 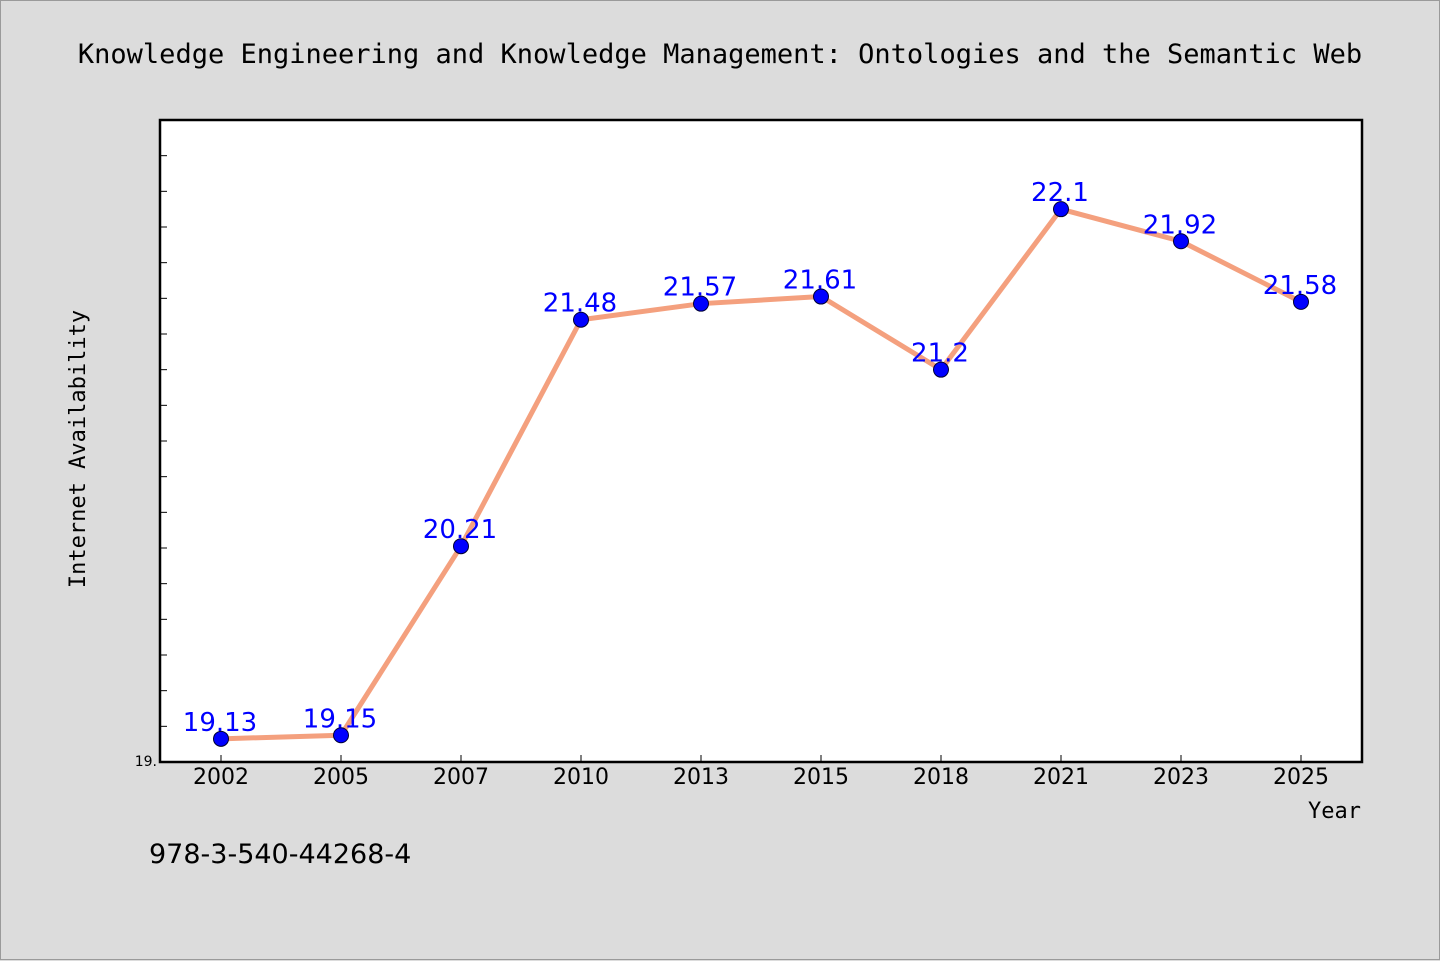 What do you see at coordinates (221, 777) in the screenshot?
I see `x-tick-label: 2002` at bounding box center [221, 777].